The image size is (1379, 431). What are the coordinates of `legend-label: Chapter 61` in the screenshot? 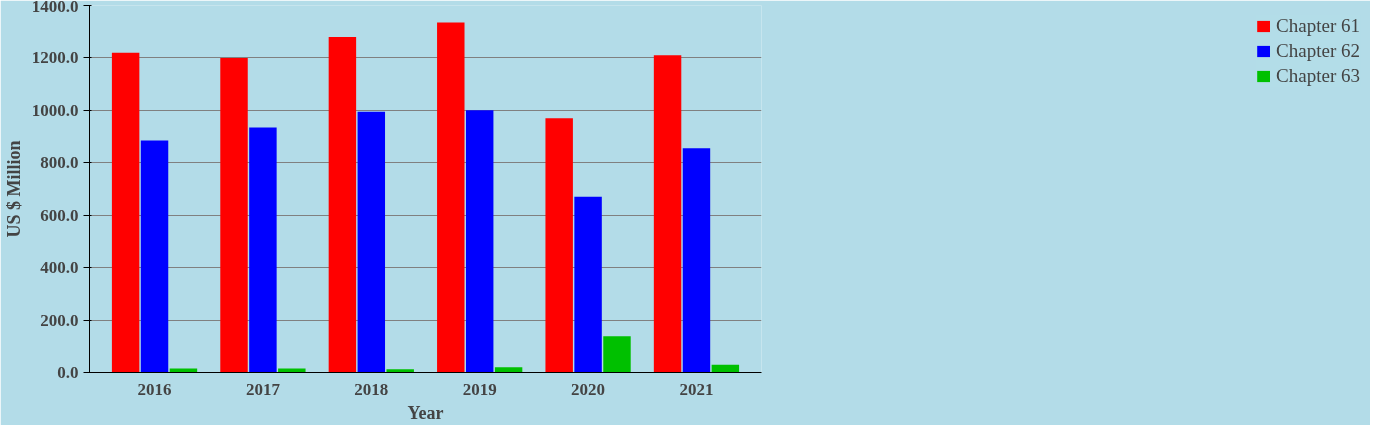 It's located at (1318, 26).